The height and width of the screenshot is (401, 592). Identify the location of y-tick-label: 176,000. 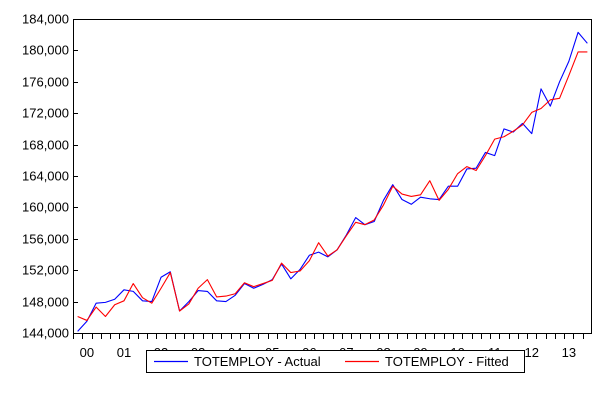
(45, 82).